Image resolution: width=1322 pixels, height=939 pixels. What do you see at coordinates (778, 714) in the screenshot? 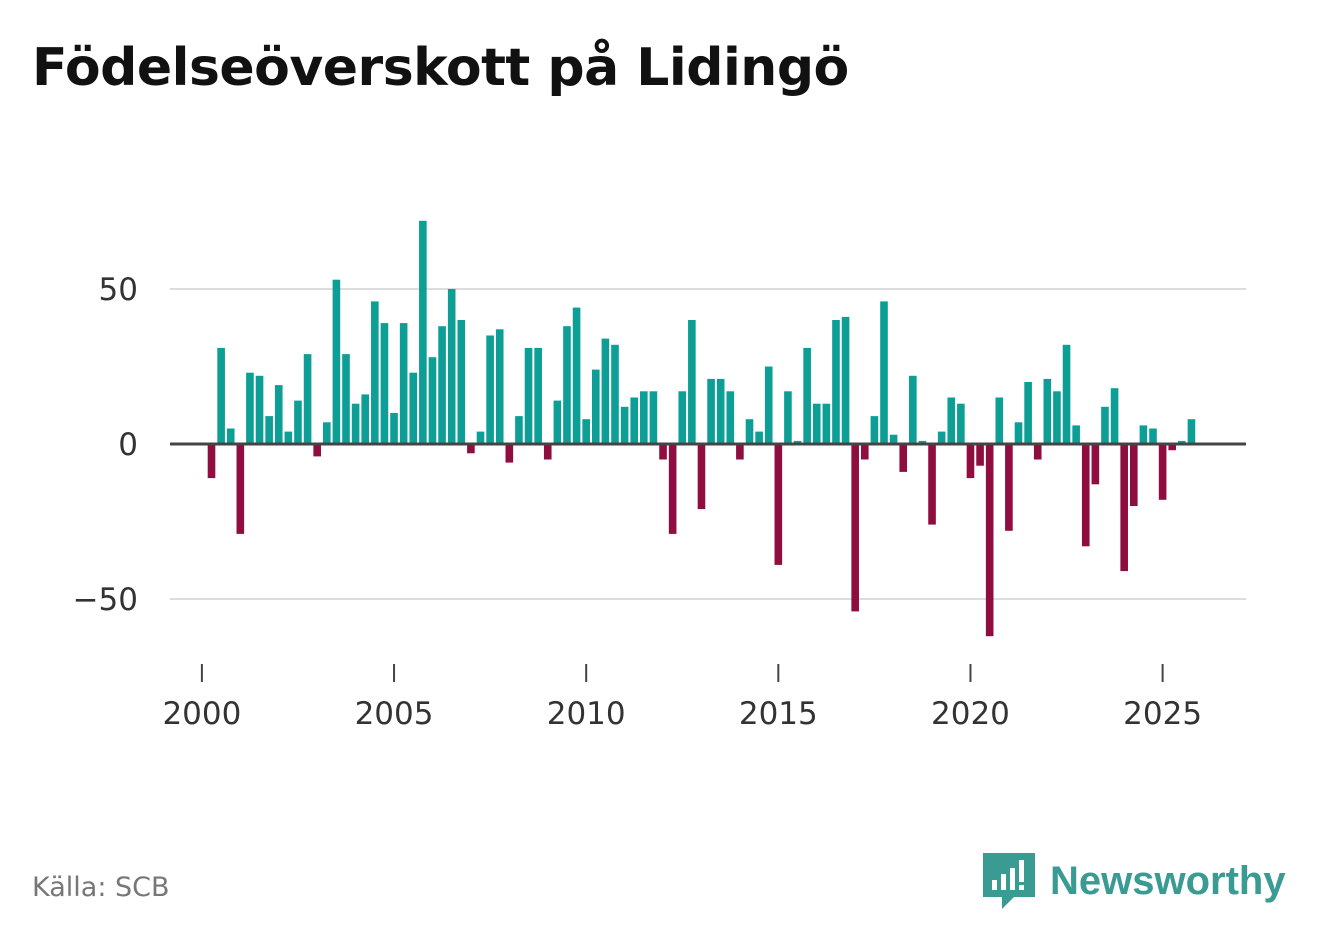
I see `x-tick-label: 2015` at bounding box center [778, 714].